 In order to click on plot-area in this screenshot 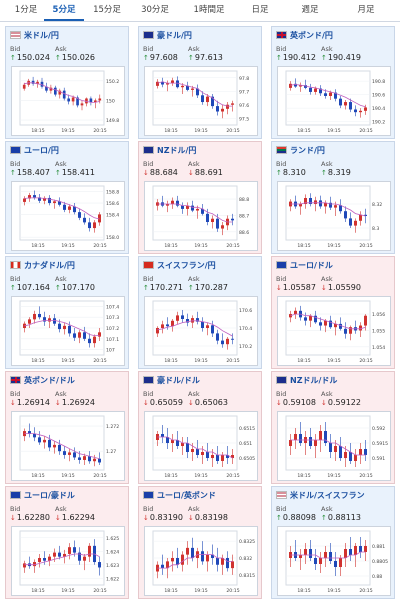, I will do `click(195, 213)`.